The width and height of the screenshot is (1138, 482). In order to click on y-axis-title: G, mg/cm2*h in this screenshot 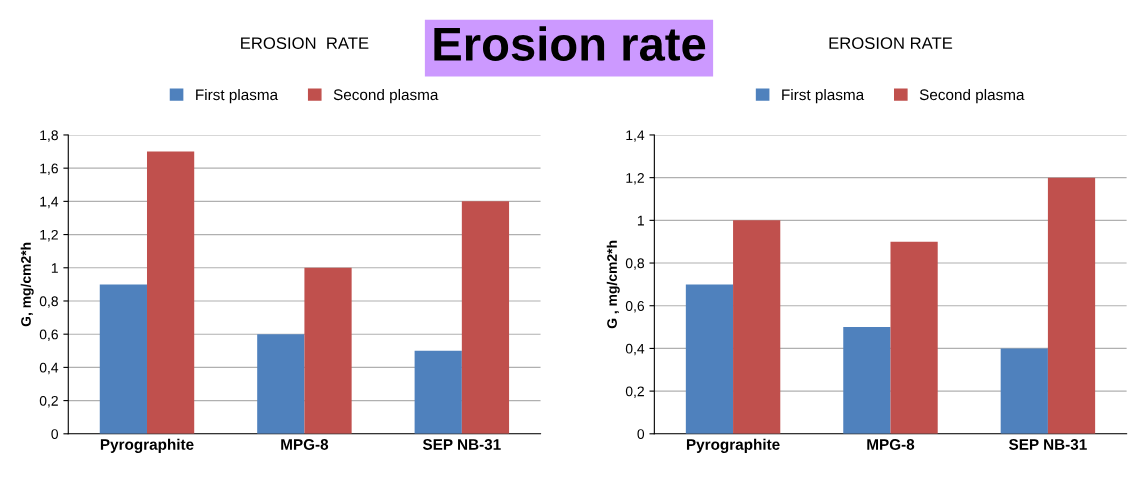, I will do `click(27, 284)`.